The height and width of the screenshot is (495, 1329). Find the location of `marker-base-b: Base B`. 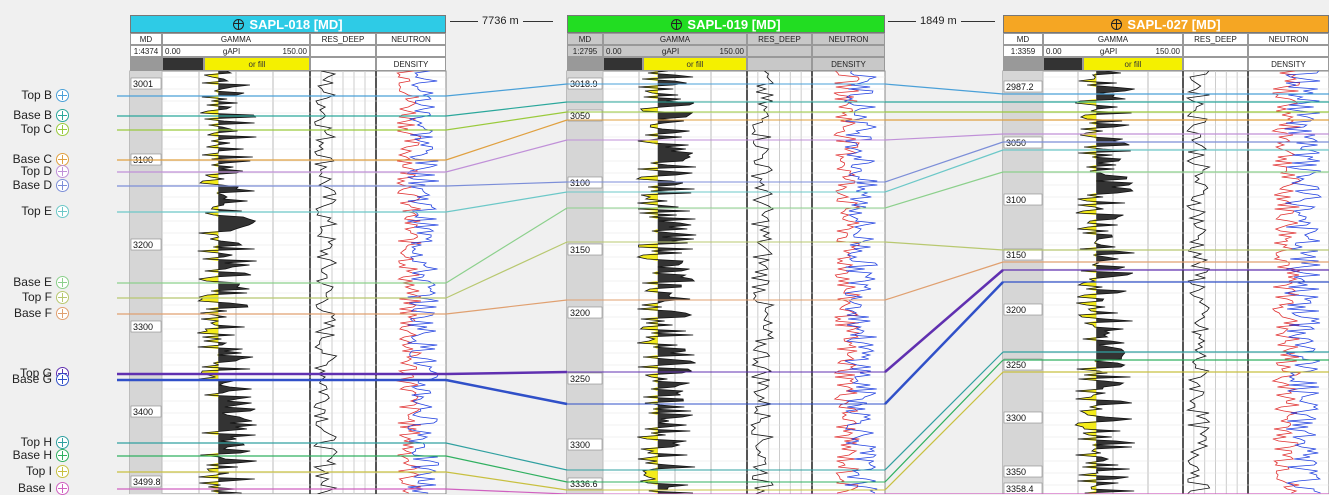

marker-base-b: Base B is located at coordinates (34, 115).